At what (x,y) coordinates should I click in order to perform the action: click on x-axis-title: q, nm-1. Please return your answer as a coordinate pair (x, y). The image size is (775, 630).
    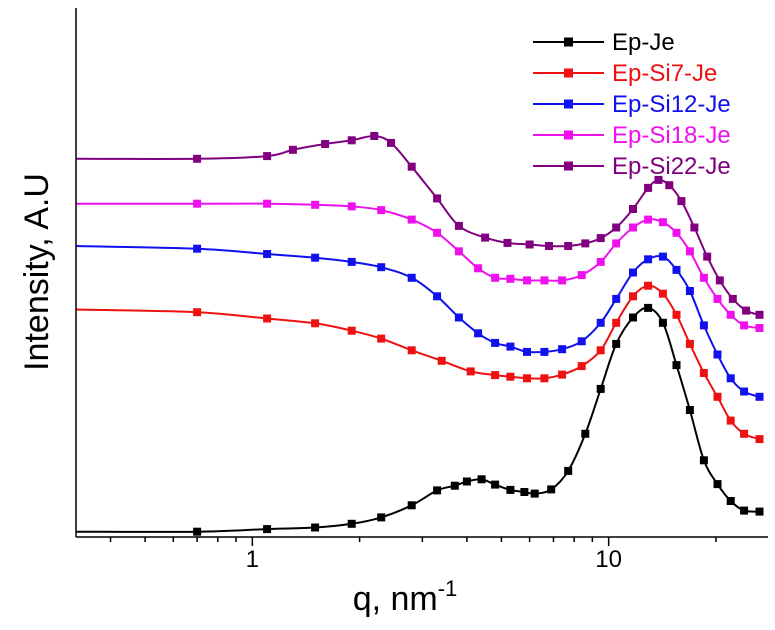
    Looking at the image, I should click on (405, 597).